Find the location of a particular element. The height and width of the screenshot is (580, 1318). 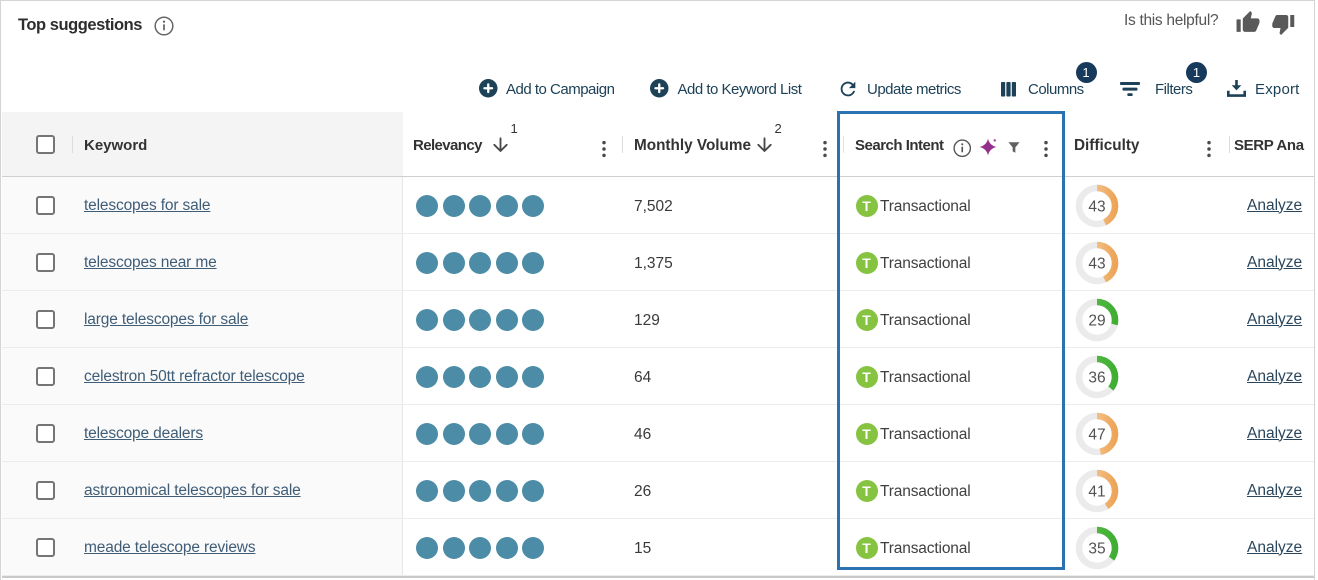

svg-text: 41 is located at coordinates (1096, 491).